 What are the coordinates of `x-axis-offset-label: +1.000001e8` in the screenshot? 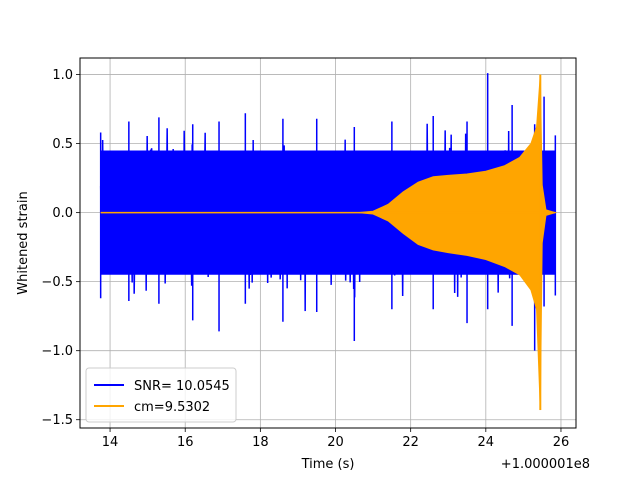 It's located at (545, 464).